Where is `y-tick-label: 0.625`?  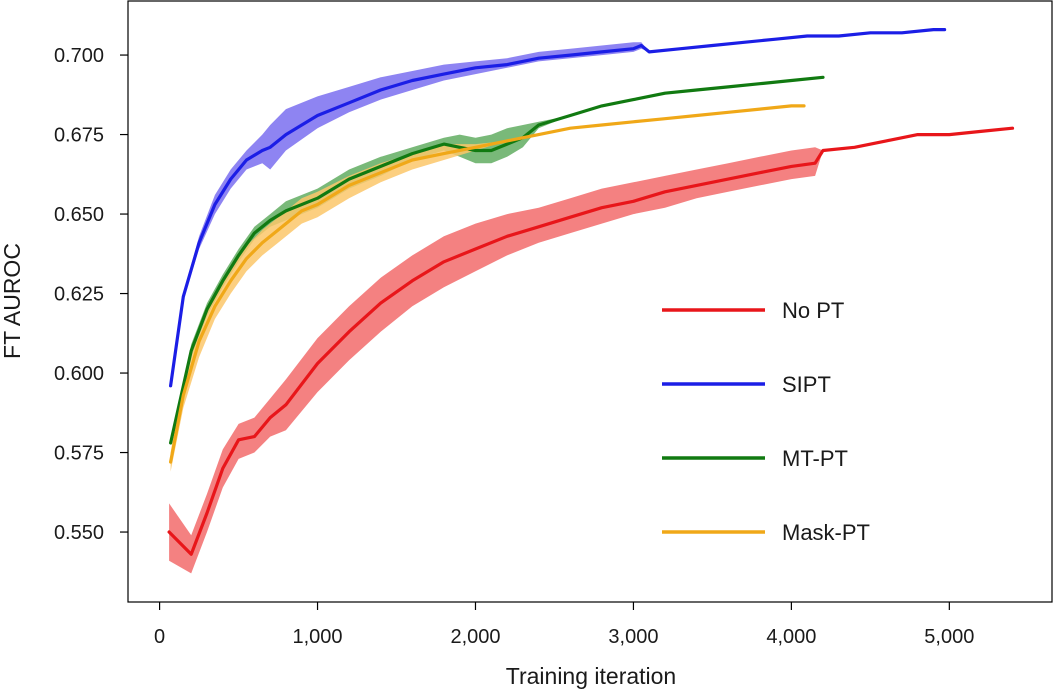
y-tick-label: 0.625 is located at coordinates (79, 295).